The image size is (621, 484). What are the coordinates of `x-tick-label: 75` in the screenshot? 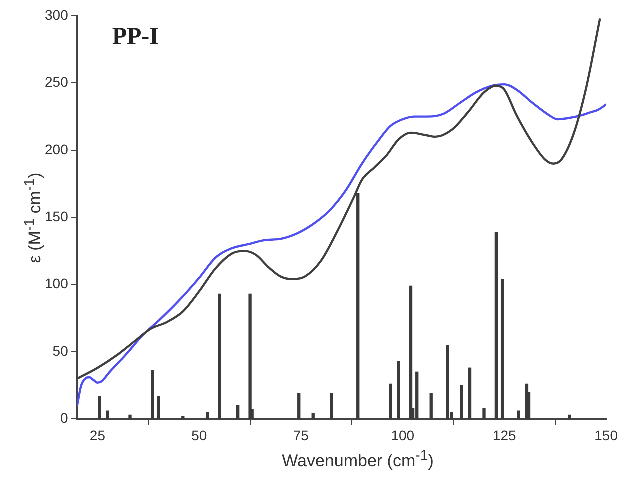 It's located at (301, 435).